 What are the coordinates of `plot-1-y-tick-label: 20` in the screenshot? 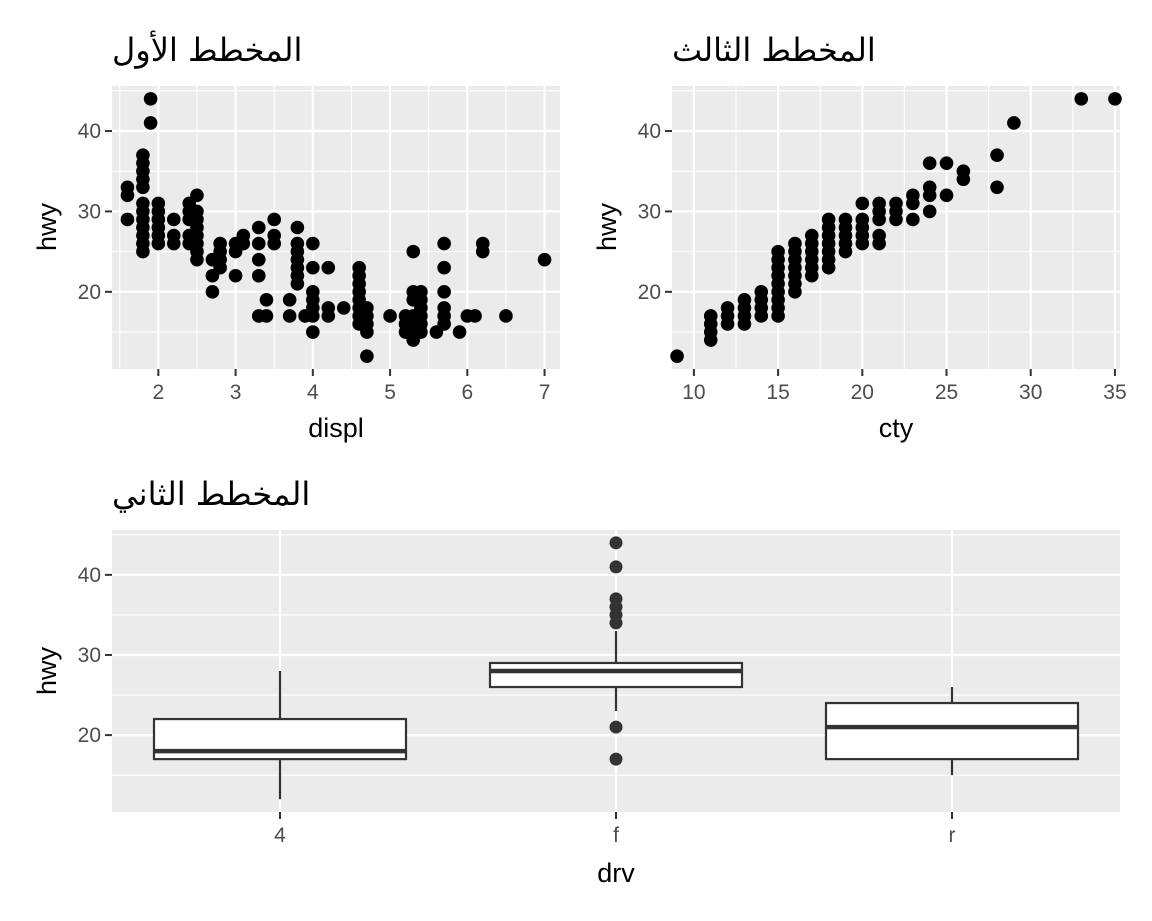 It's located at (89, 292).